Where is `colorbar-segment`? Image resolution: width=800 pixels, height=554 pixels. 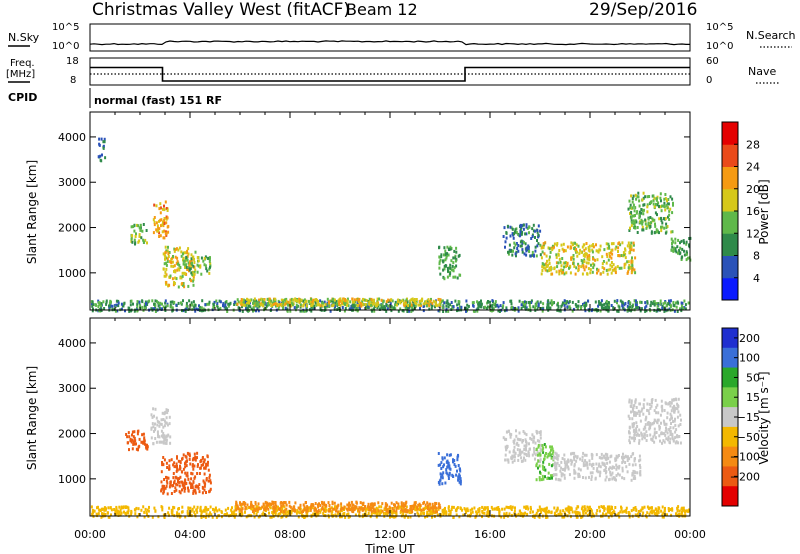 colorbar-segment is located at coordinates (730, 417).